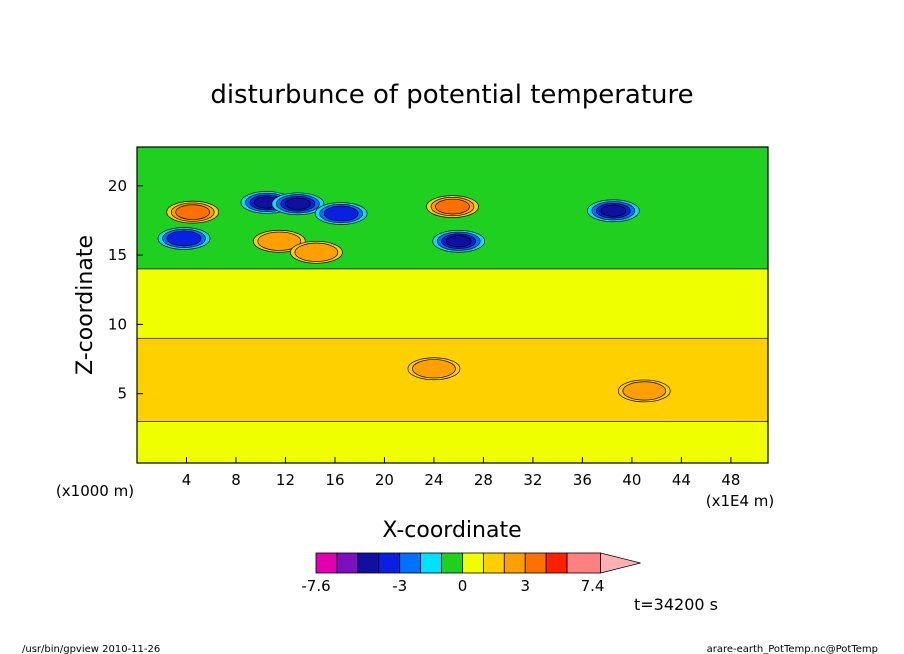 This screenshot has width=904, height=654. What do you see at coordinates (463, 586) in the screenshot?
I see `colorbar-tick-label: 0` at bounding box center [463, 586].